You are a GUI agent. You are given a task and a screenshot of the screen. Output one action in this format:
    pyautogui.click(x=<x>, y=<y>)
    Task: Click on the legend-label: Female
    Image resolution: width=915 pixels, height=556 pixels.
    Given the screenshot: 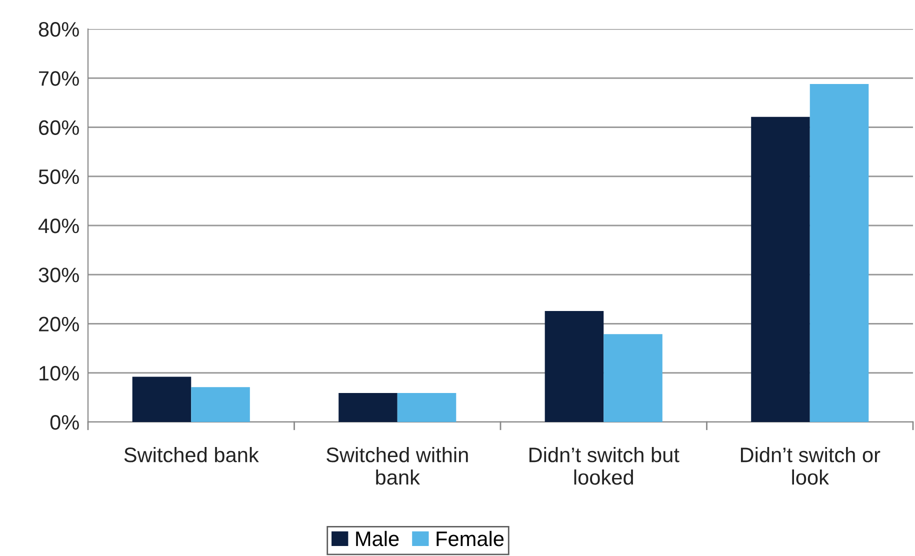 What is the action you would take?
    pyautogui.click(x=470, y=538)
    